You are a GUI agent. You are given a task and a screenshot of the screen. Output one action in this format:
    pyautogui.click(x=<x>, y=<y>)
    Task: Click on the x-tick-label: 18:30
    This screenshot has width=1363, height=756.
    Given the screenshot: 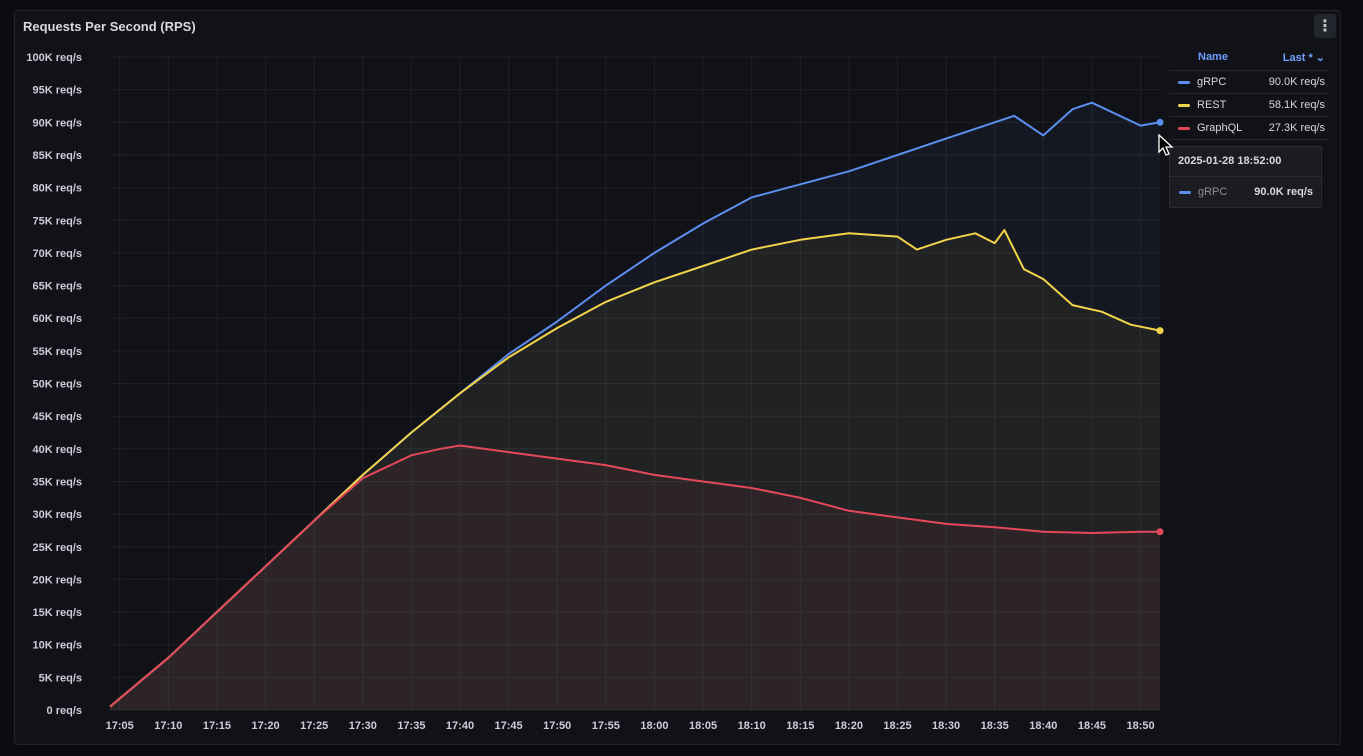 What is the action you would take?
    pyautogui.click(x=946, y=726)
    